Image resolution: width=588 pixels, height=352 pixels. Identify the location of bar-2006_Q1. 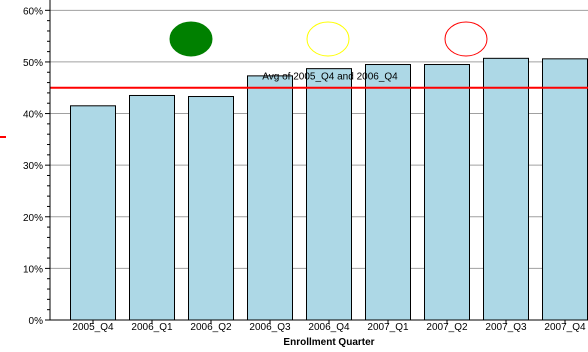
(152, 207).